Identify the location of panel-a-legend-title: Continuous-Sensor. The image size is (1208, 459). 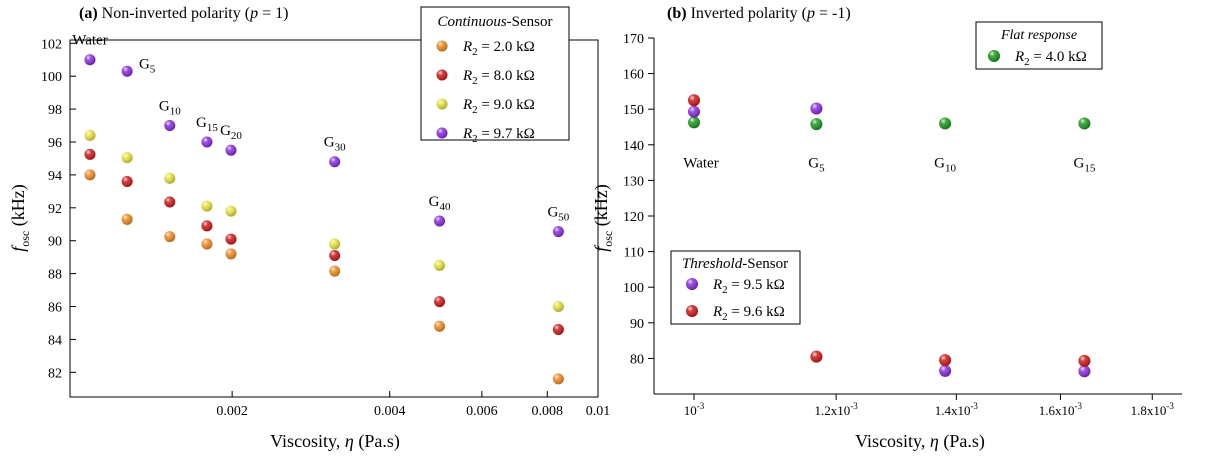
(494, 22).